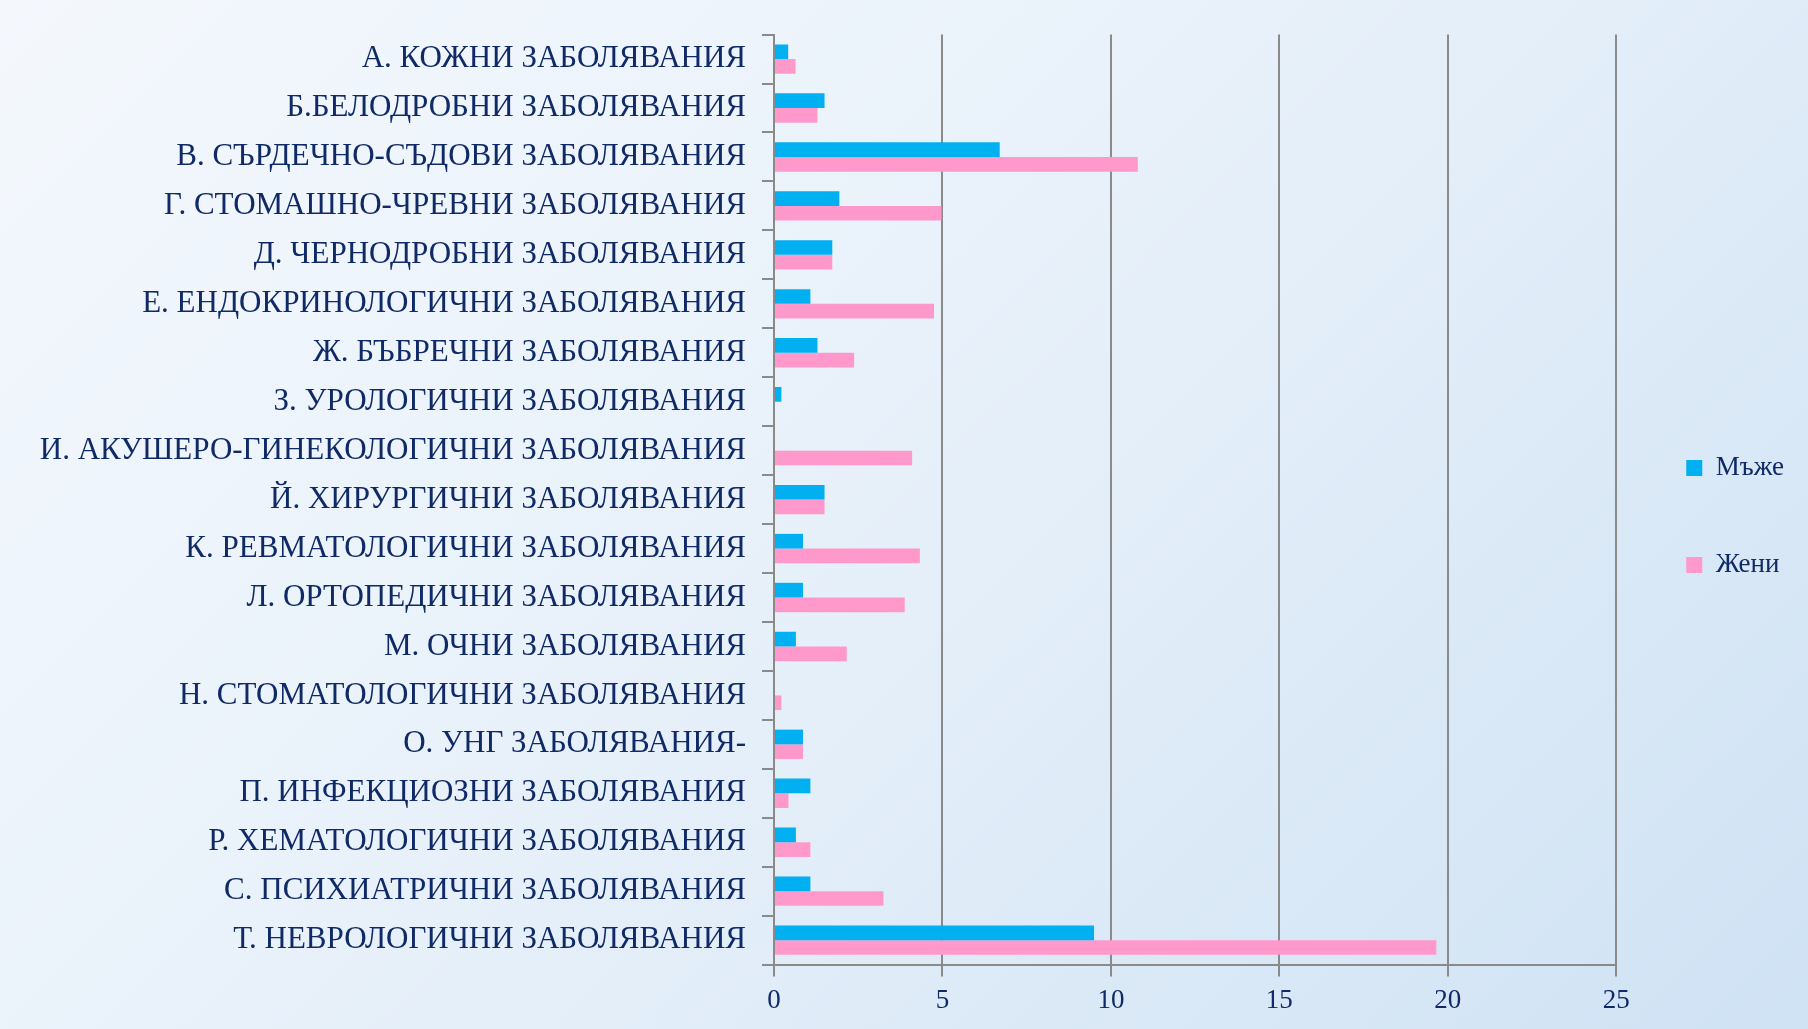  What do you see at coordinates (774, 998) in the screenshot?
I see `x-tick-label: 0` at bounding box center [774, 998].